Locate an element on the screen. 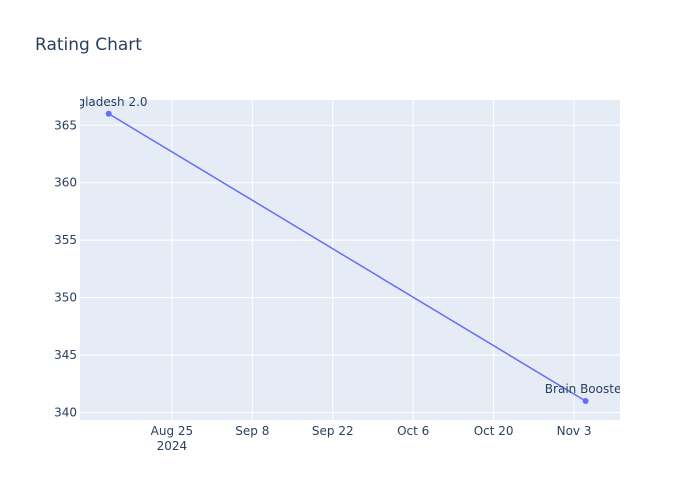 Image resolution: width=700 pixels, height=500 pixels. y-tick-label: 350 is located at coordinates (65, 298).